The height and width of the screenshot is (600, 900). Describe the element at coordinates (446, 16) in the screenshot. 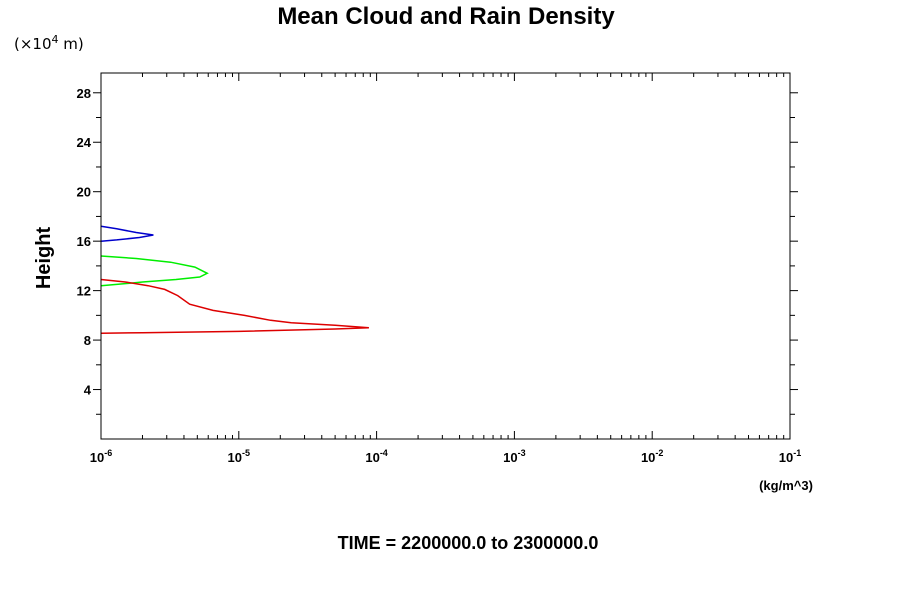

I see `chart-title: Mean Cloud and Rain Density` at that location.